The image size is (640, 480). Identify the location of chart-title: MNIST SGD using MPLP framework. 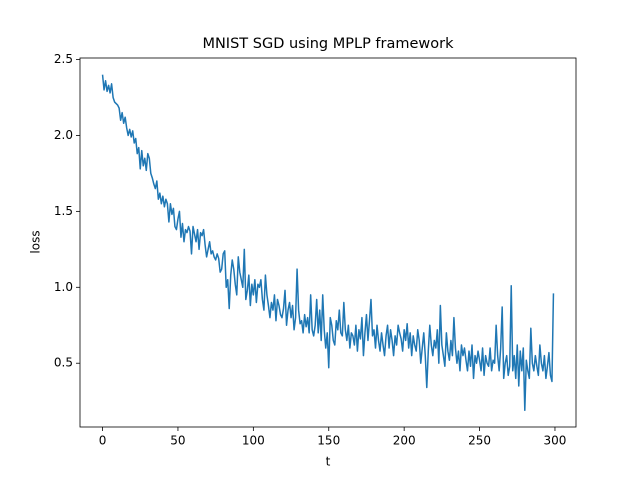
(328, 44).